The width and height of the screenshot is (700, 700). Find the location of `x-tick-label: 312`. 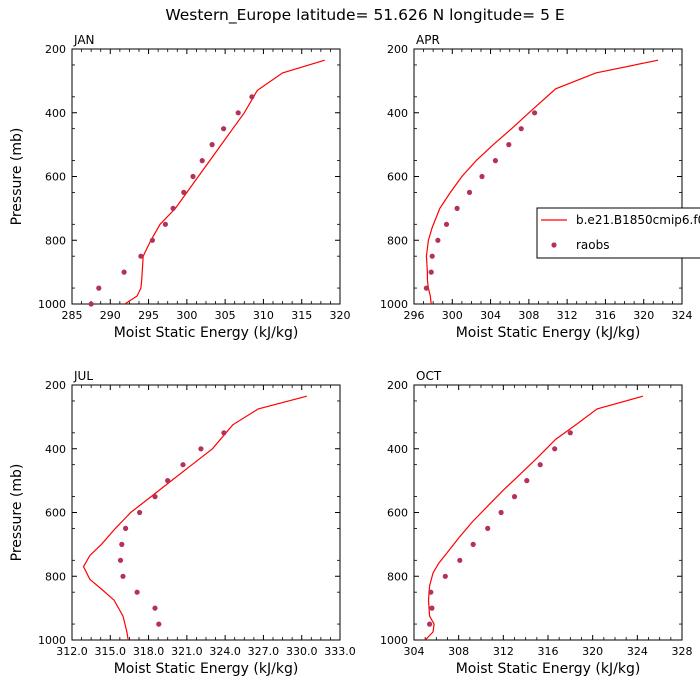

x-tick-label: 312 is located at coordinates (503, 651).